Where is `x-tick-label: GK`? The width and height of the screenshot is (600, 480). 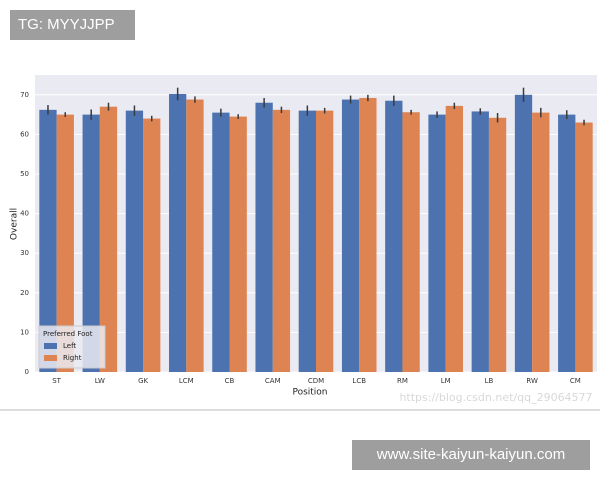 x-tick-label: GK is located at coordinates (143, 381).